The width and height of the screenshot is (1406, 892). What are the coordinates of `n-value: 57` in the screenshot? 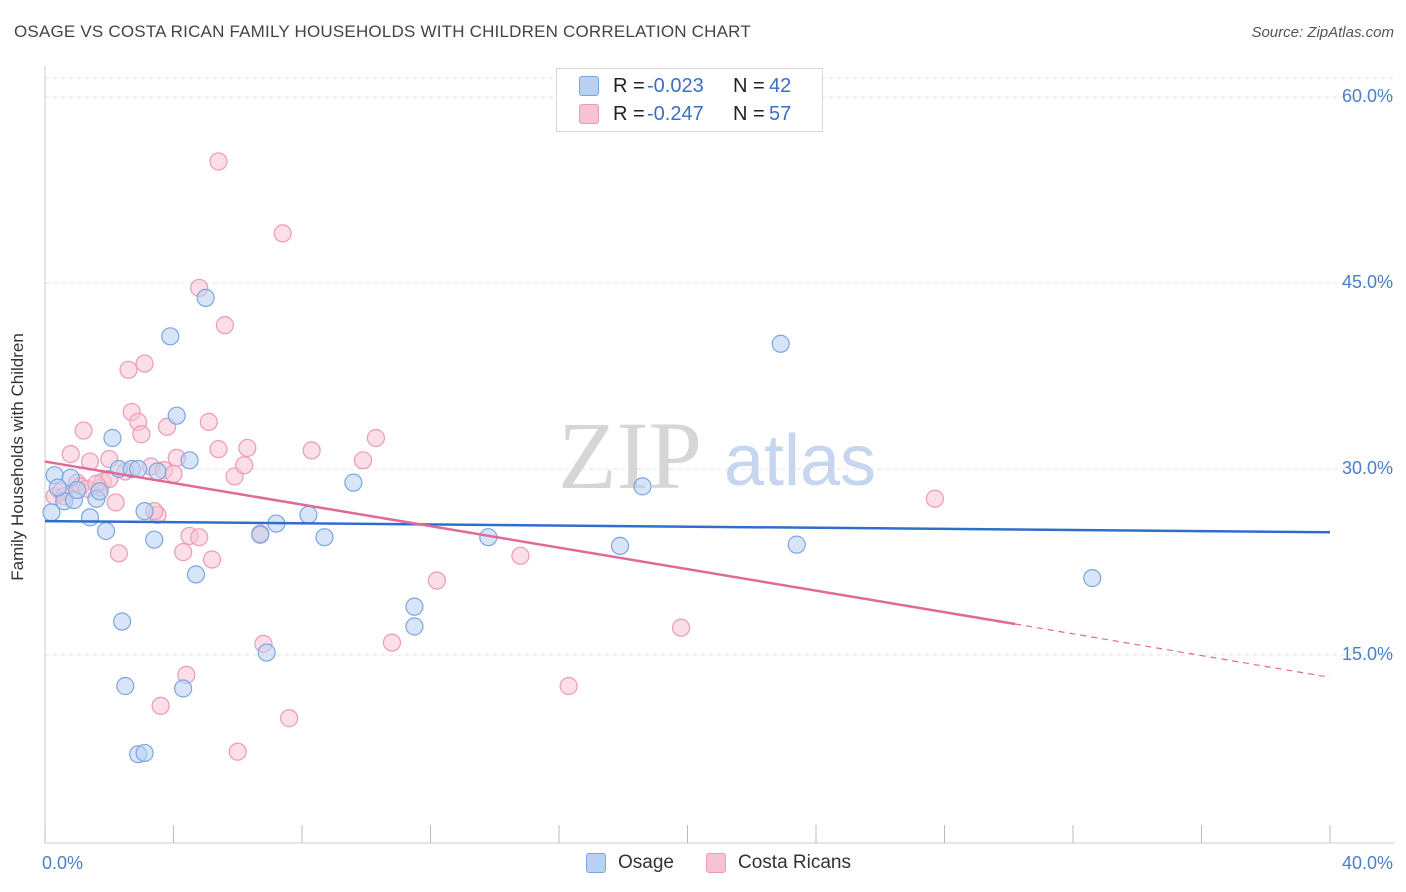 It's located at (780, 113).